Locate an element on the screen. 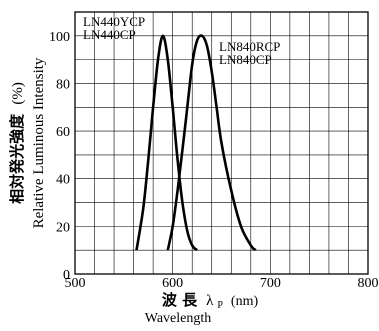 The width and height of the screenshot is (379, 331). x-axis-label-jp: 波 長 is located at coordinates (180, 300).